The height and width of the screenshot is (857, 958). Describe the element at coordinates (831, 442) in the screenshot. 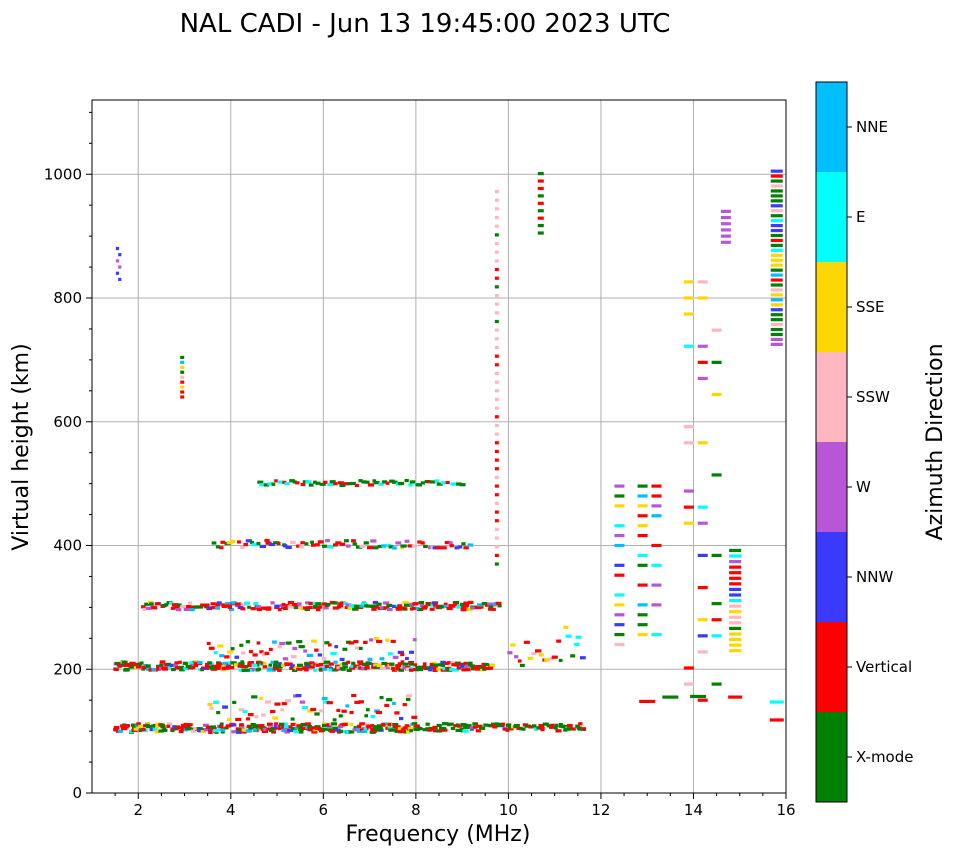

I see `colorbar-frame` at that location.